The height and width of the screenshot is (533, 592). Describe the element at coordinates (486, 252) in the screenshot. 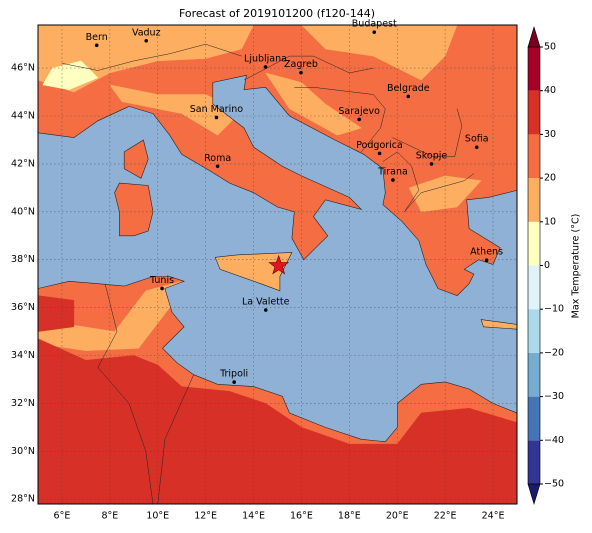

I see `city-label: Athens` at that location.